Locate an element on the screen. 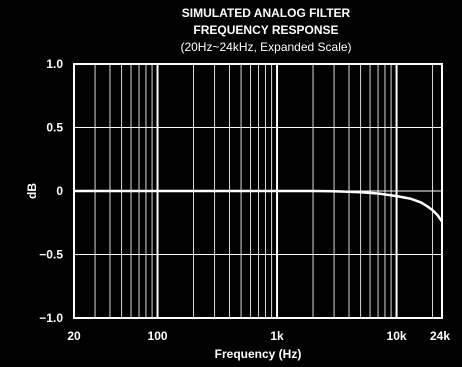  y-tick-labels: 1.0 0.5 0 −0.5 −1.0 is located at coordinates (51, 191).